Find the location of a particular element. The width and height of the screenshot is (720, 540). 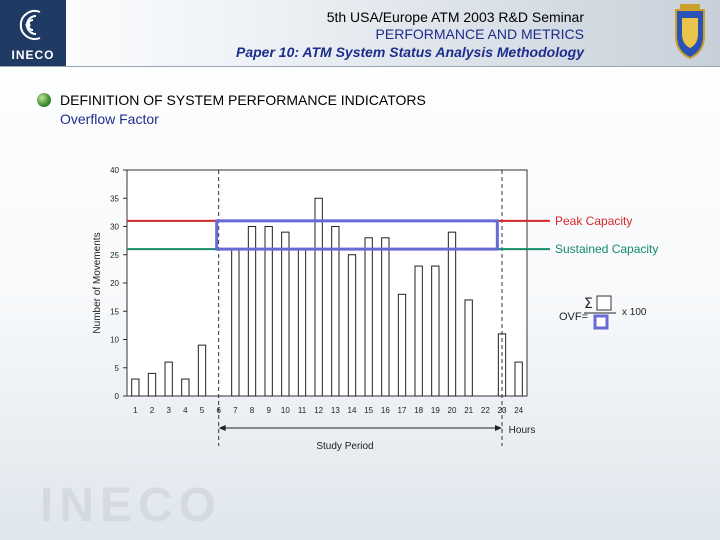

study-period-label: Study Period is located at coordinates (344, 446).